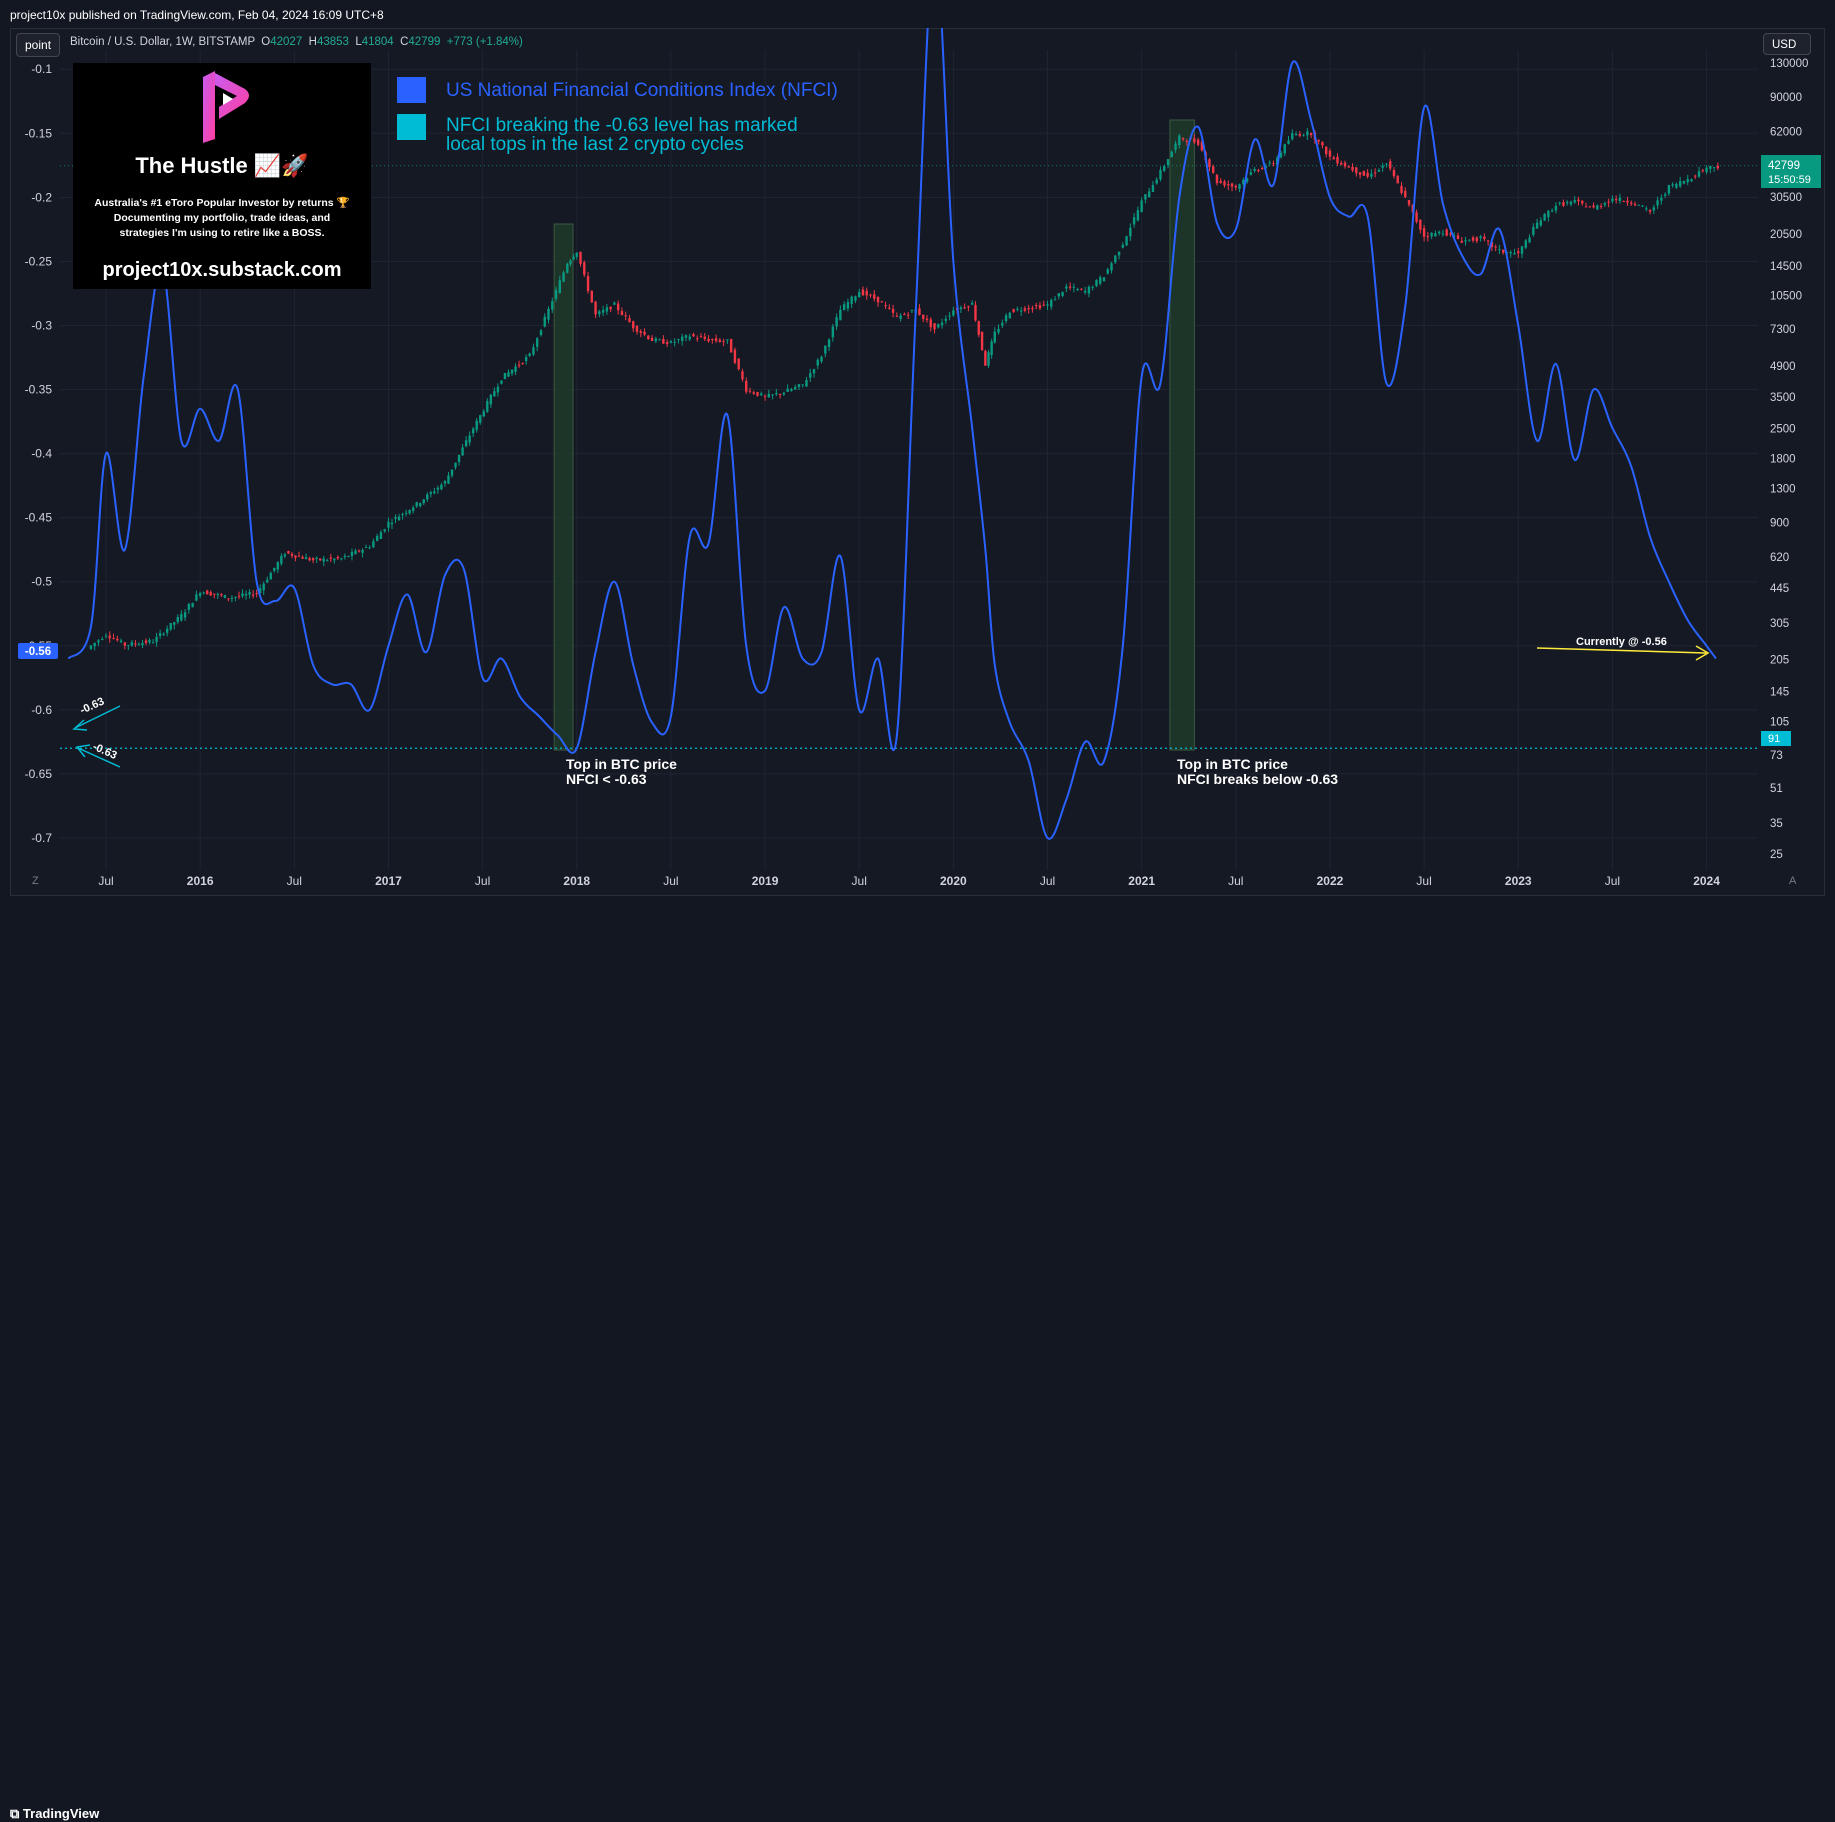 The width and height of the screenshot is (1835, 1822). I want to click on right-axis-label: 130000, so click(1789, 64).